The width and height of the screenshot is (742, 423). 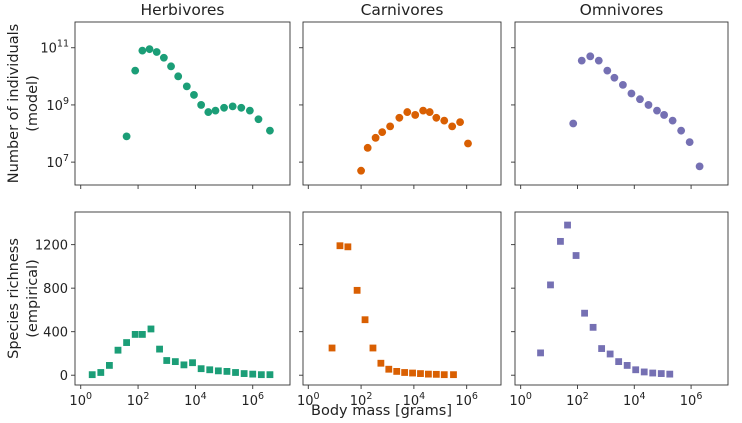 What do you see at coordinates (402, 298) in the screenshot?
I see `panel-frame-bottom-carnivores` at bounding box center [402, 298].